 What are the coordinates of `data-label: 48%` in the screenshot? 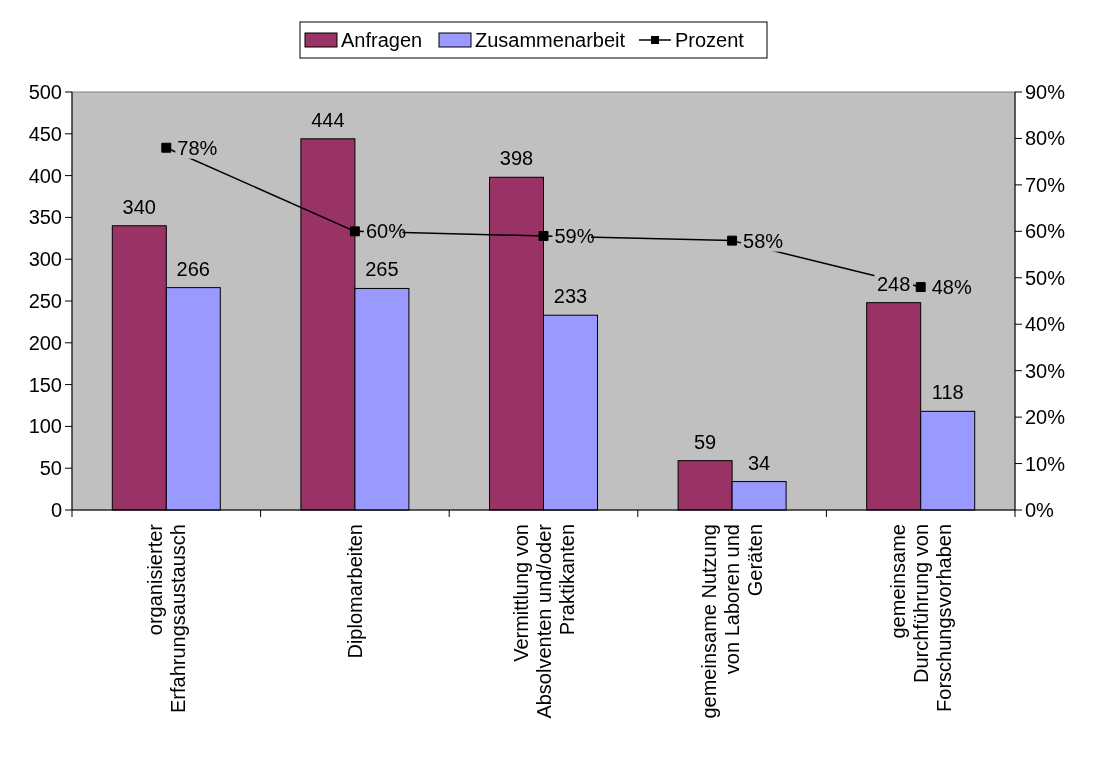 It's located at (951, 287).